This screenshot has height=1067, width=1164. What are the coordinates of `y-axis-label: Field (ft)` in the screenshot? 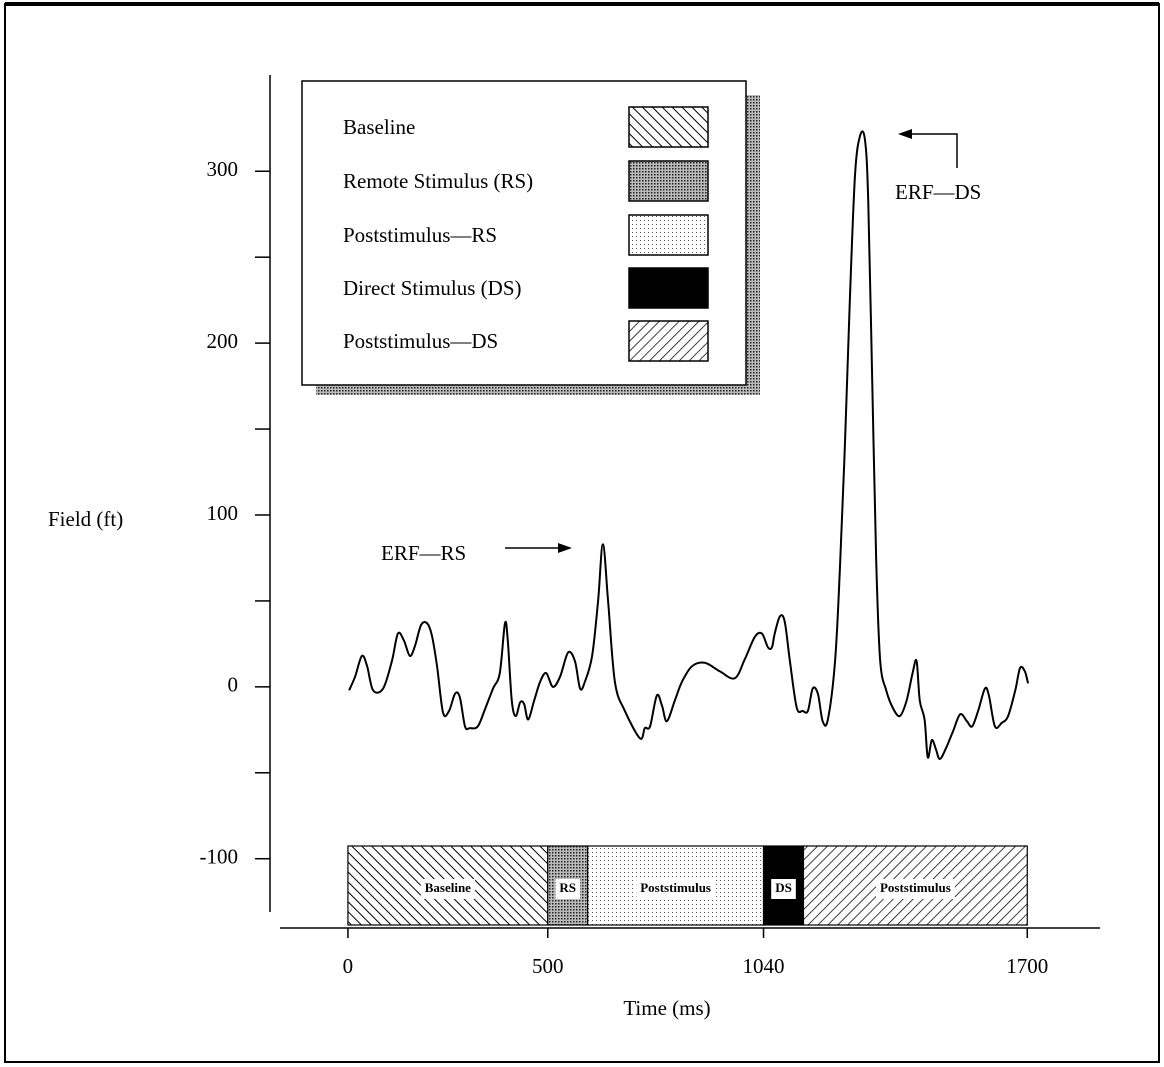 It's located at (85, 519).